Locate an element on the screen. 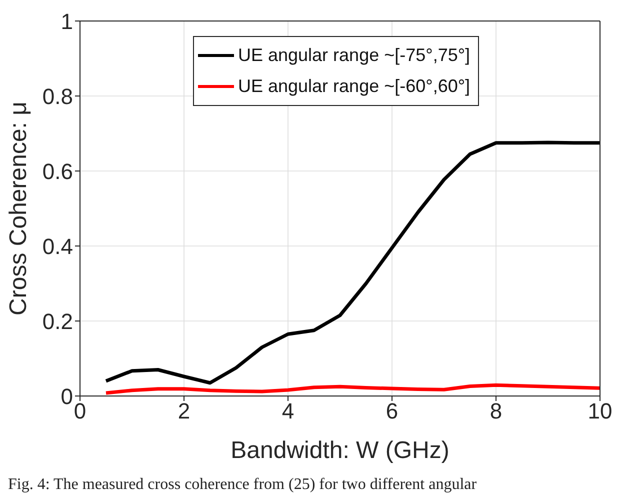 This screenshot has width=623, height=494. x-tick-label: 8 is located at coordinates (496, 411).